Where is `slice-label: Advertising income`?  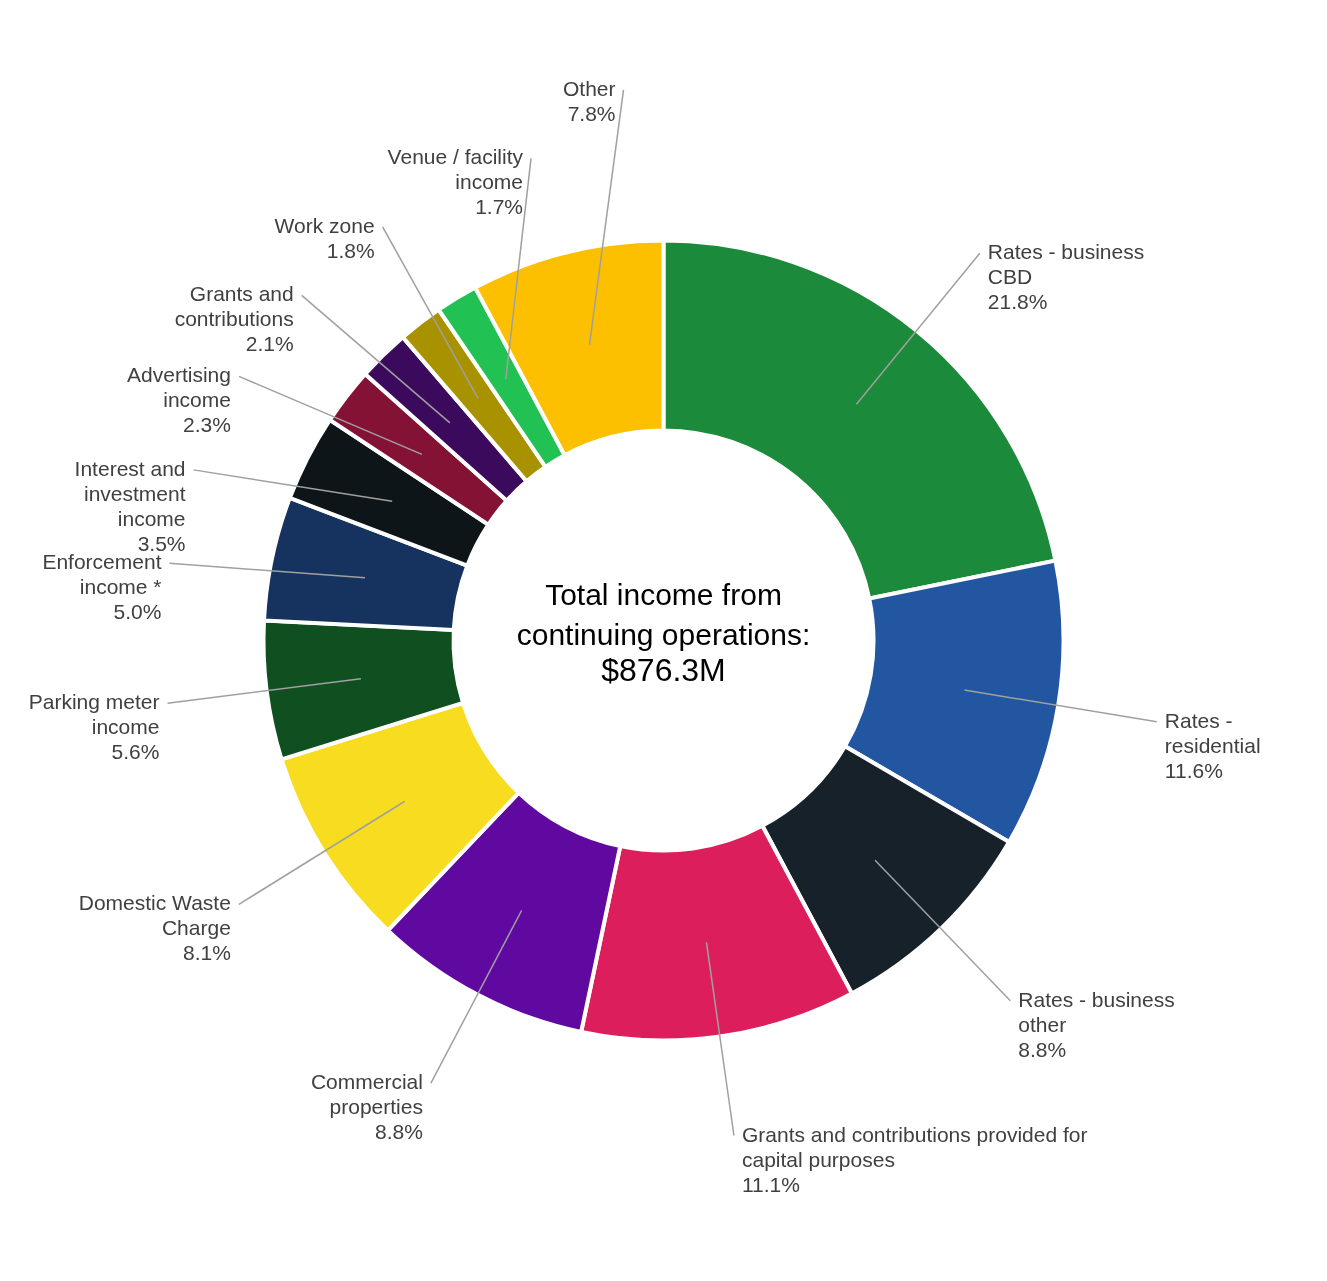 slice-label: Advertising income is located at coordinates (179, 387).